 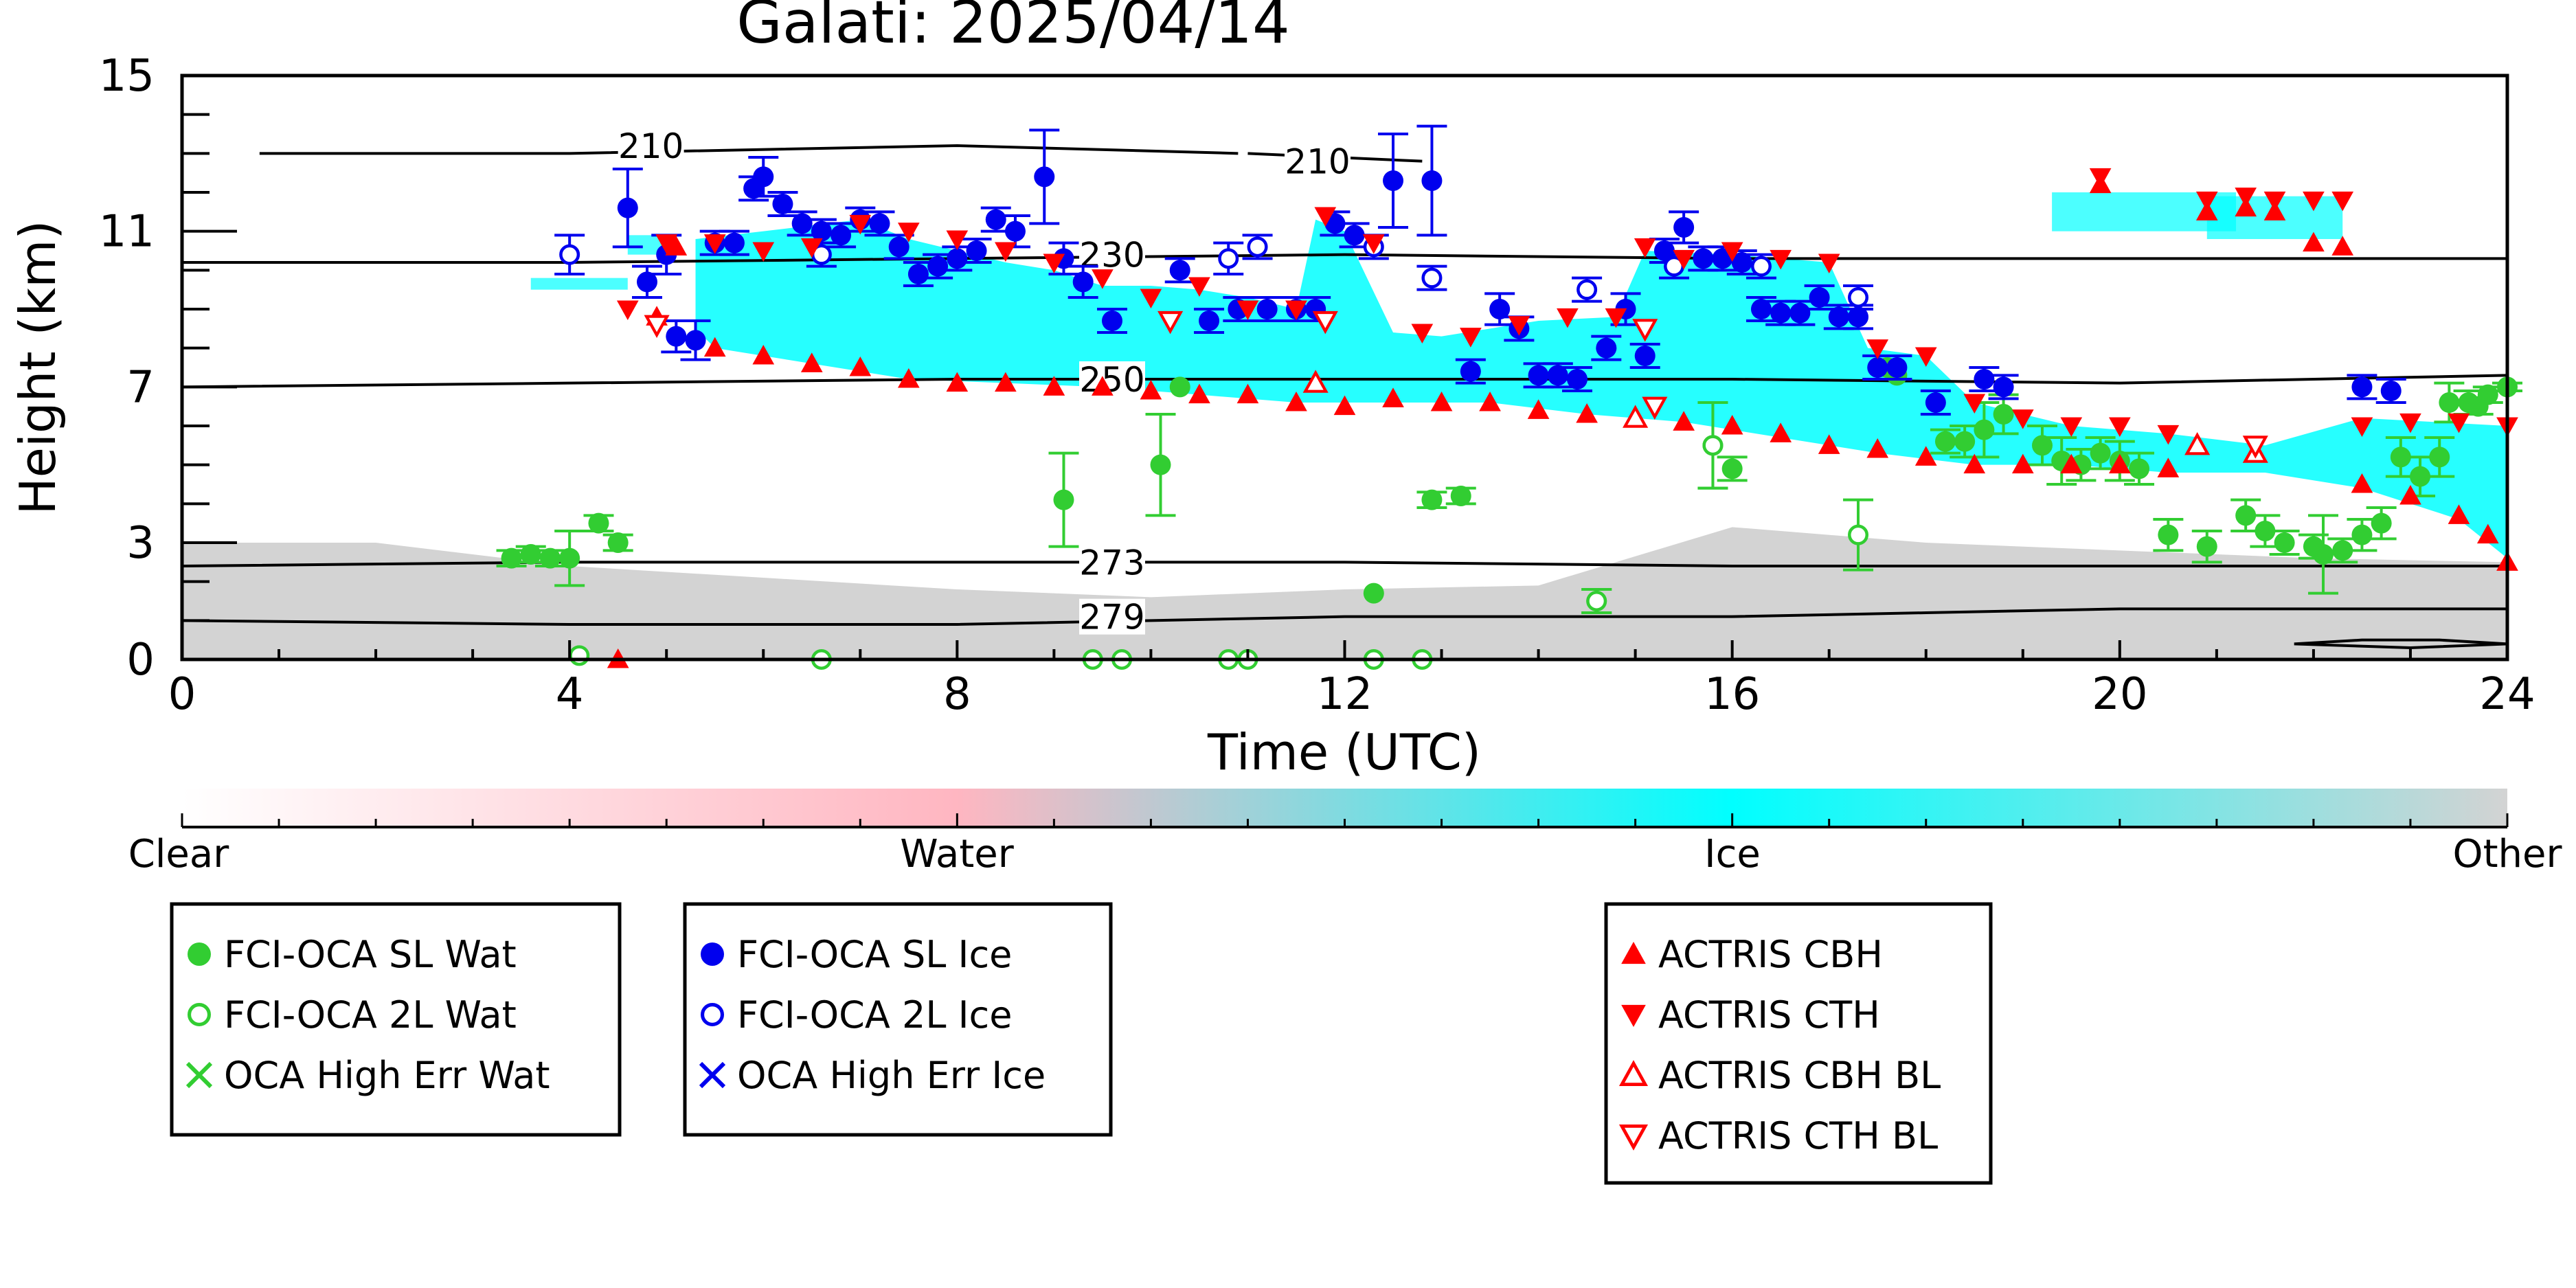 I want to click on contour-label: 210, so click(x=1317, y=162).